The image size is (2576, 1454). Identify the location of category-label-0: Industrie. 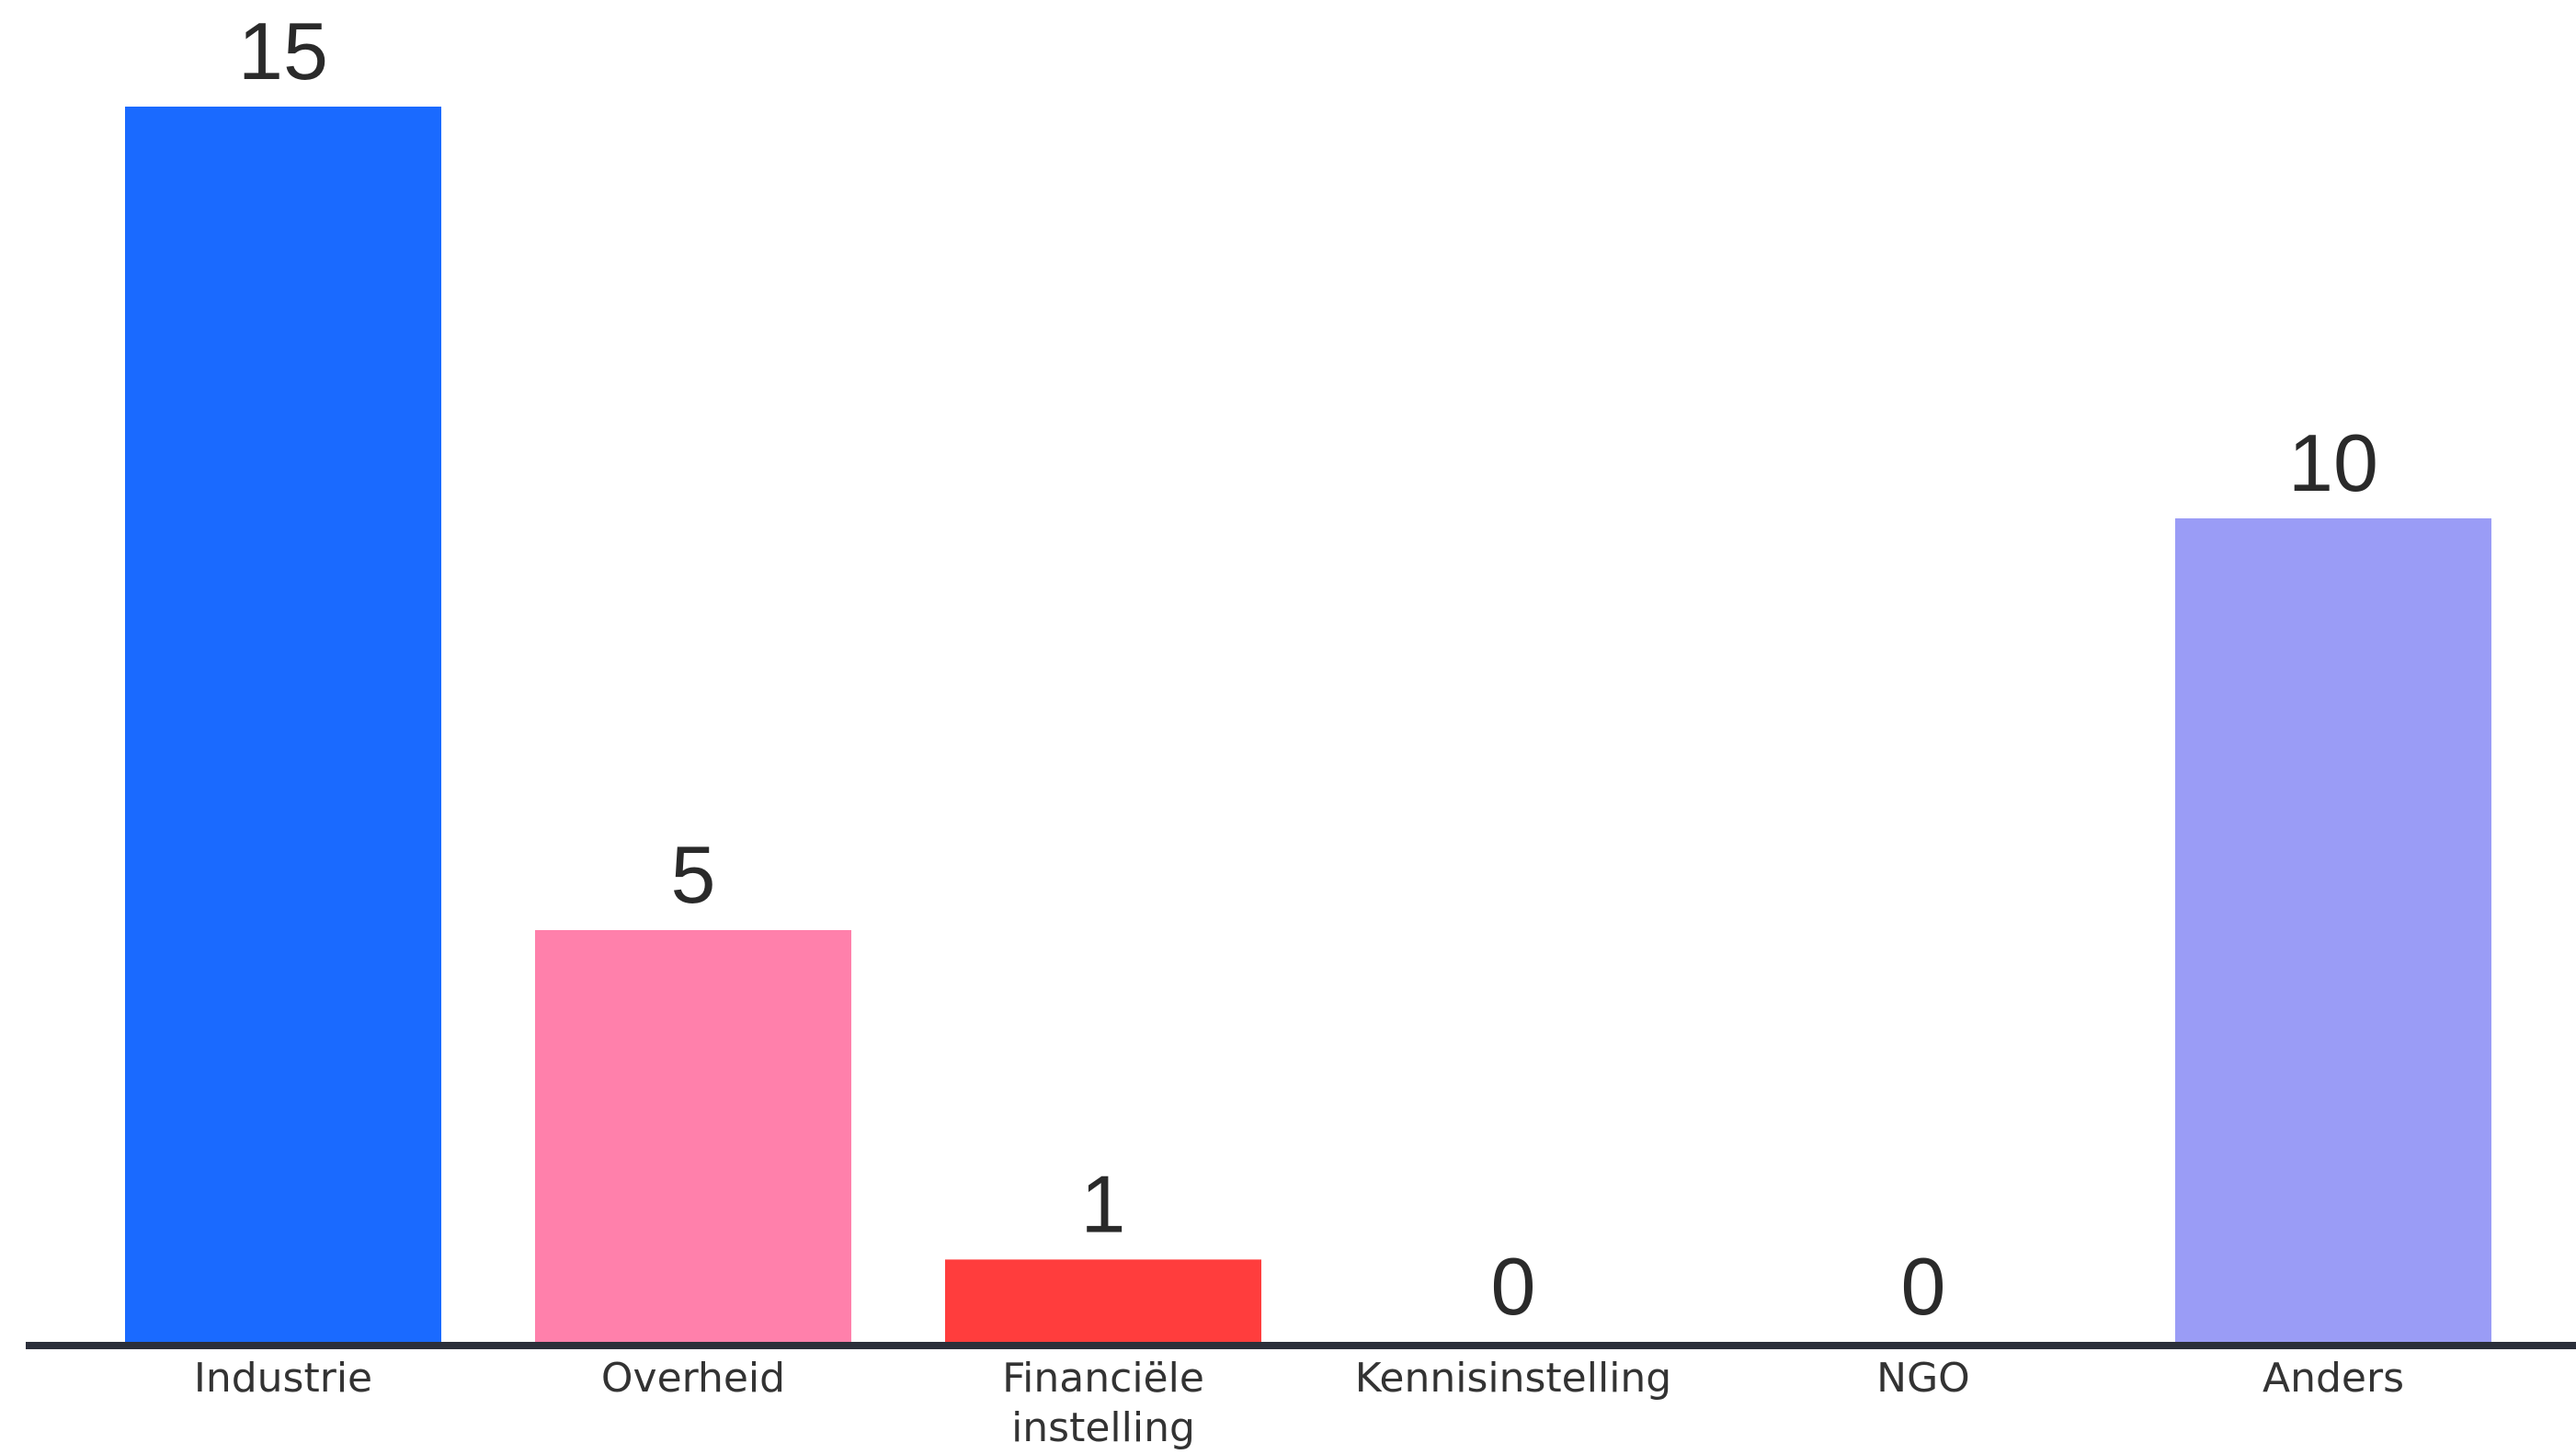
(283, 1379).